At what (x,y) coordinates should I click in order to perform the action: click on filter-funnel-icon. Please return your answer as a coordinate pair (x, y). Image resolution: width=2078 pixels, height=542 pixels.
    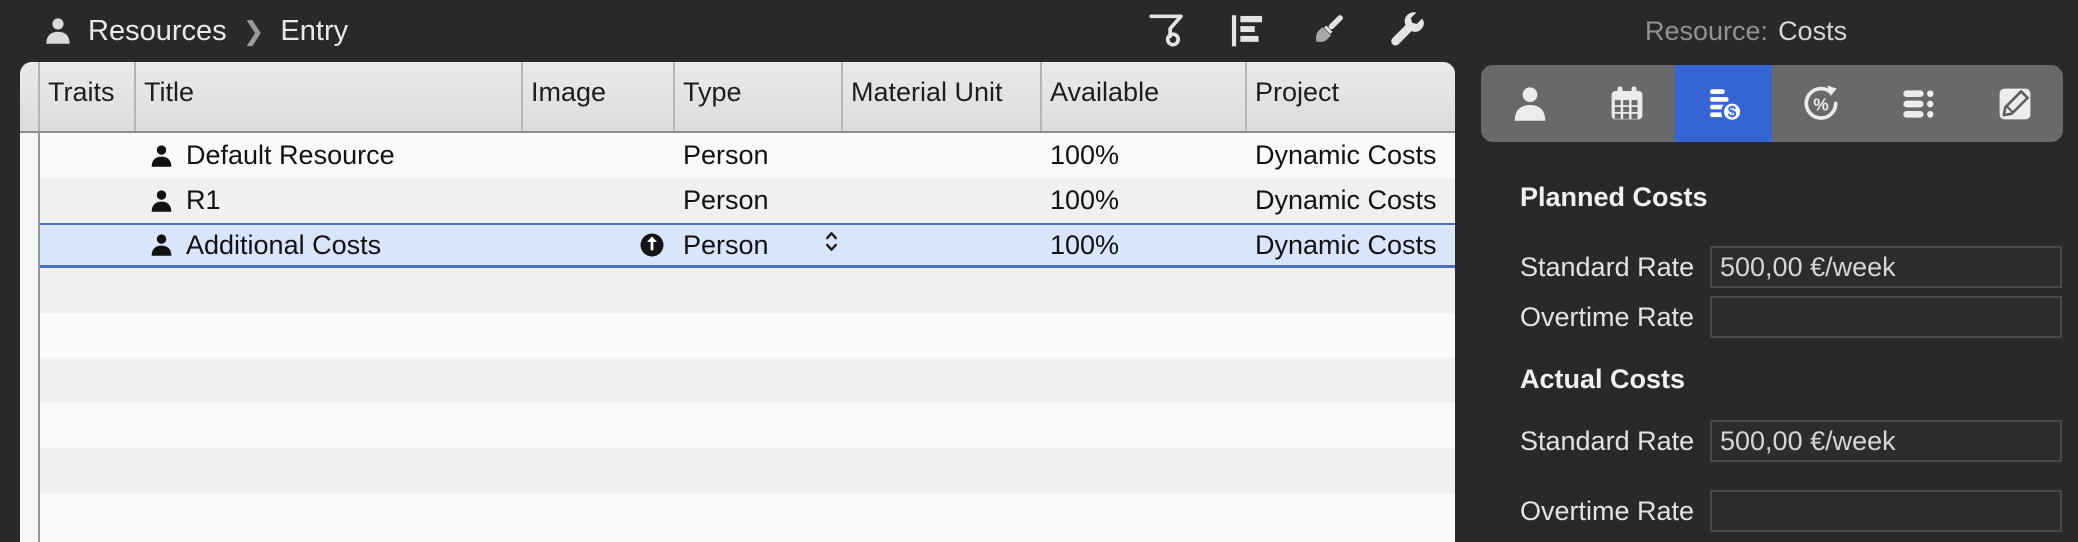
    Looking at the image, I should click on (1166, 30).